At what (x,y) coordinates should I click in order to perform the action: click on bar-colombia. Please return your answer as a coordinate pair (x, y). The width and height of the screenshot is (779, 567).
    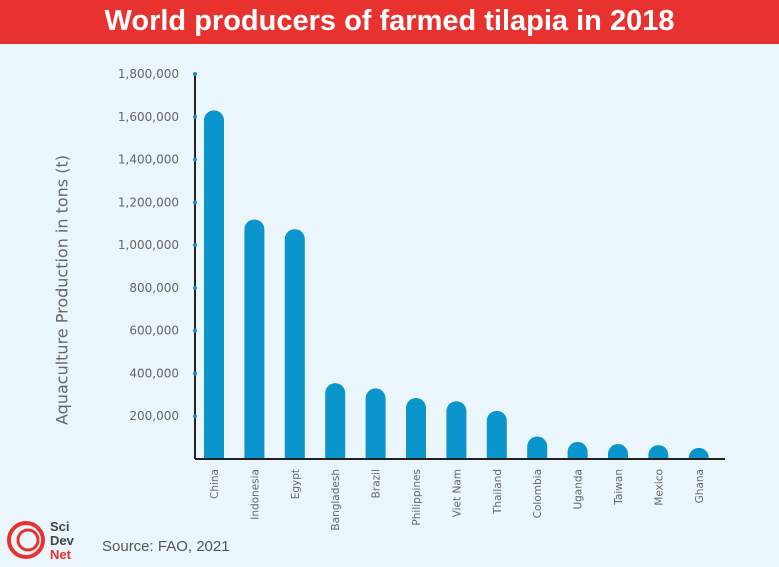
    Looking at the image, I should click on (537, 447).